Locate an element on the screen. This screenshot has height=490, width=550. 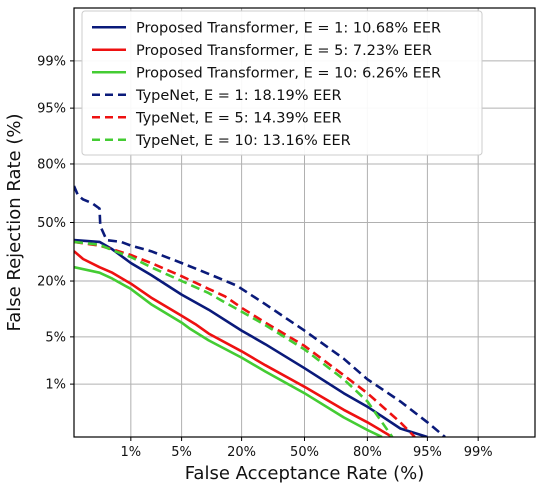
y-tick-label: 1% is located at coordinates (55, 385).